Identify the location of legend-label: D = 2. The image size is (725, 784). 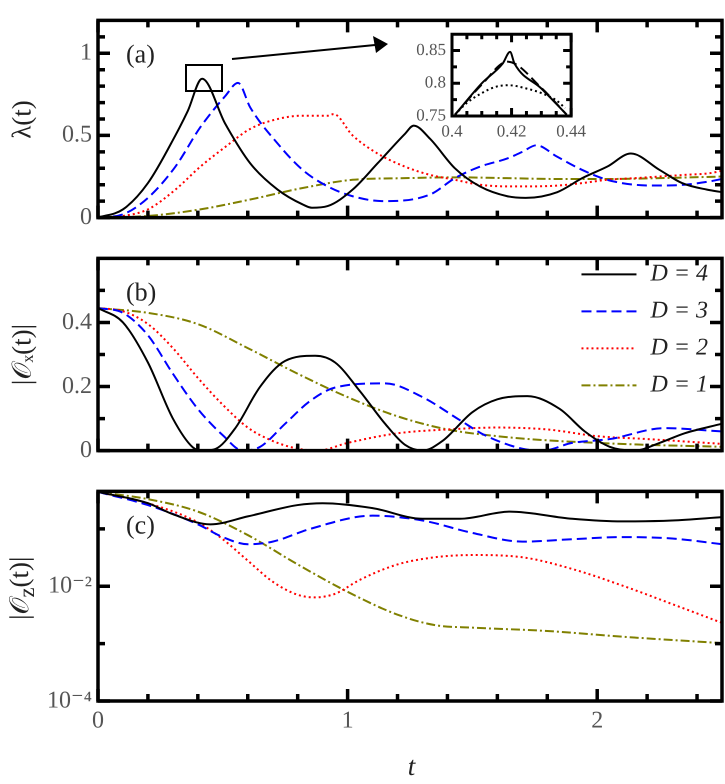
(678, 347).